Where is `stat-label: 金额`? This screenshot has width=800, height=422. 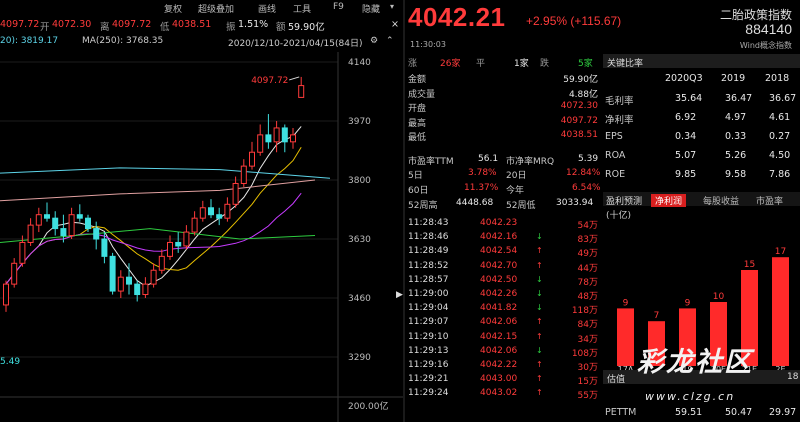 stat-label: 金额 is located at coordinates (417, 80).